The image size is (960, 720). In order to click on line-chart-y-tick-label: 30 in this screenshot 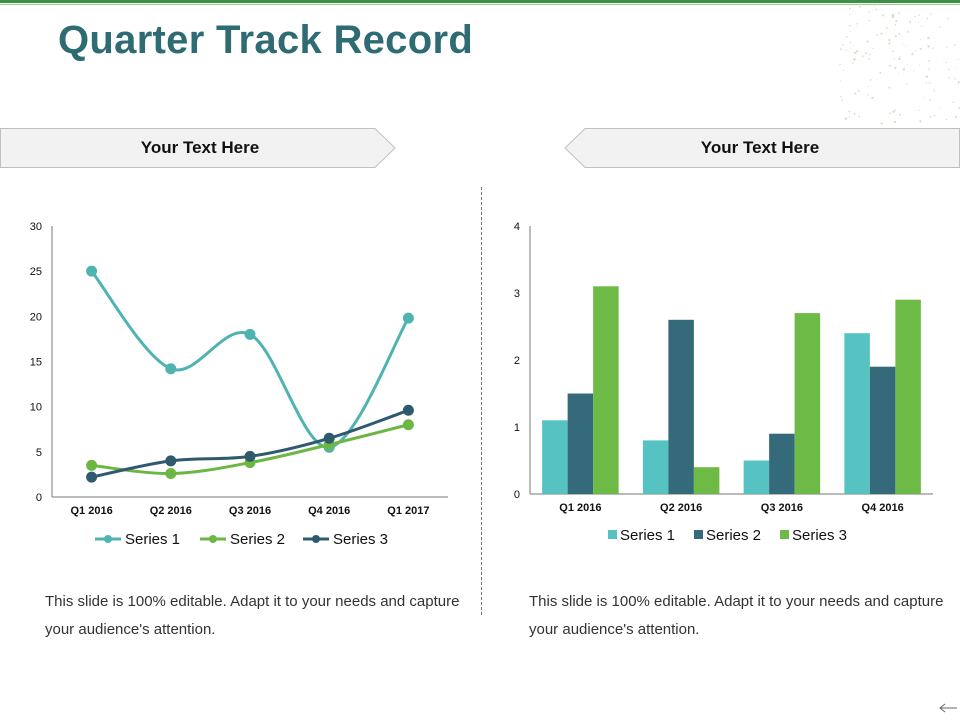, I will do `click(36, 227)`.